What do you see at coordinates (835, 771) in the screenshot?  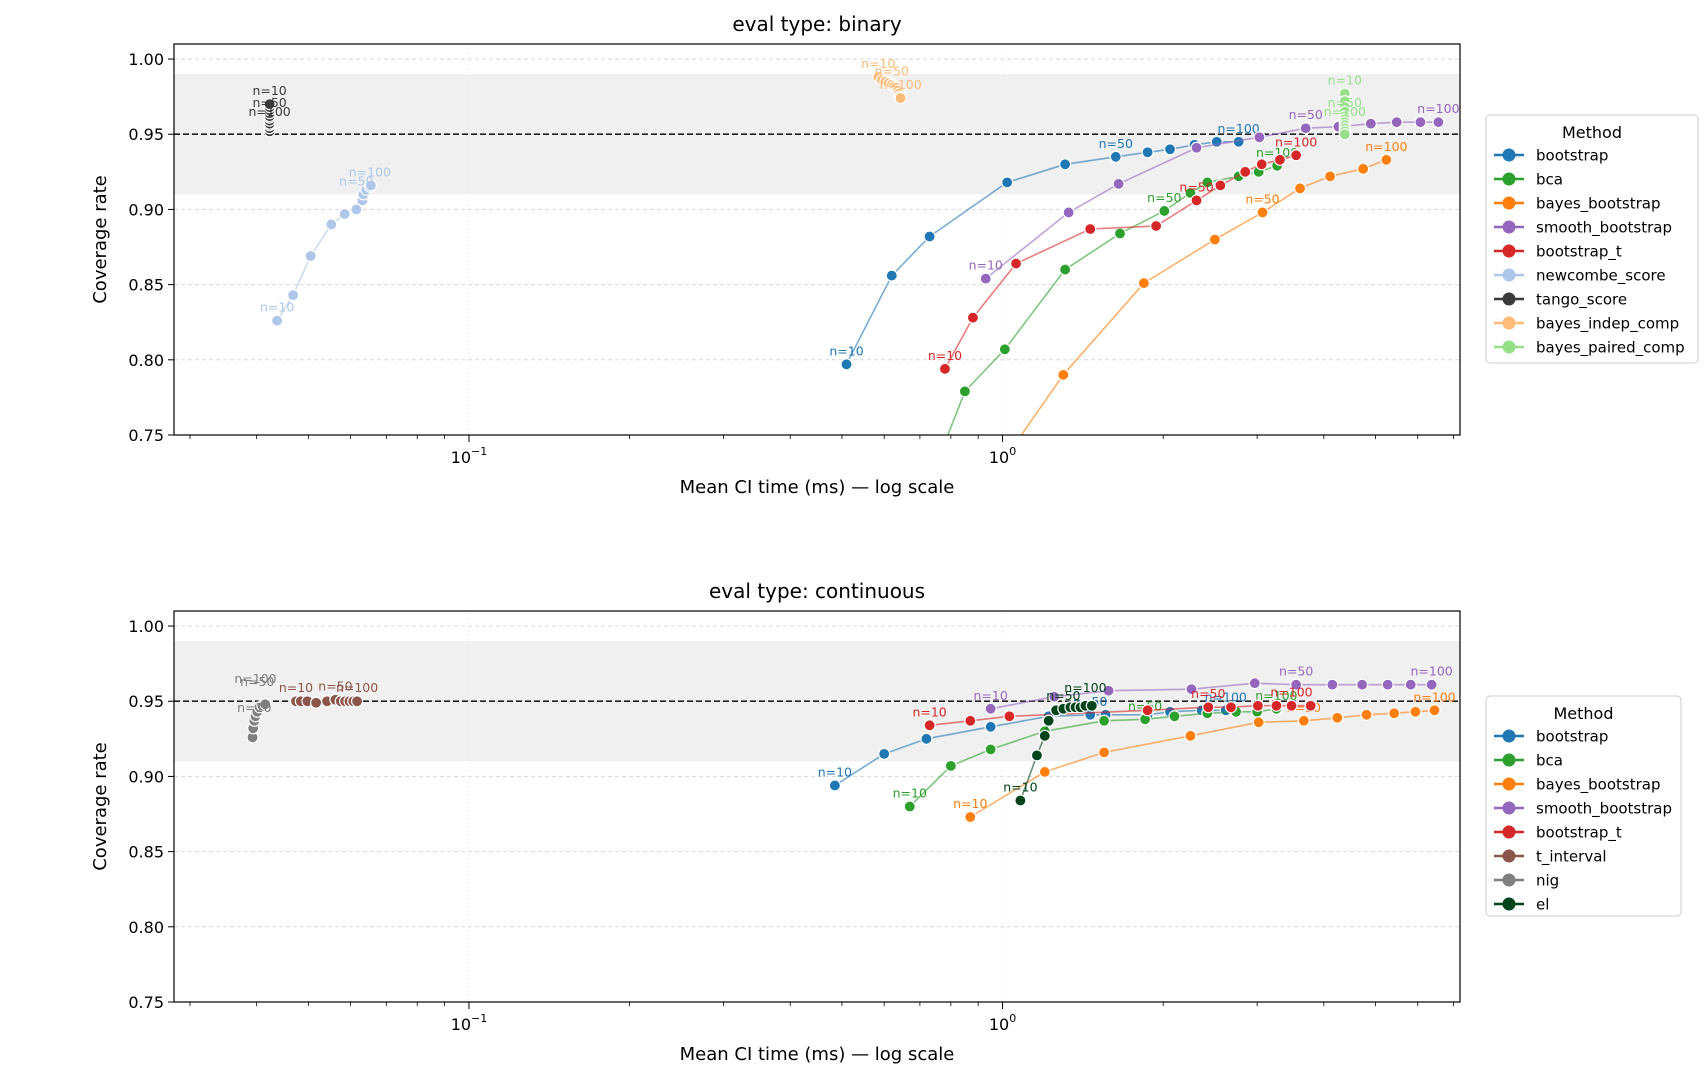 I see `data-label-bootstrap: n=10` at bounding box center [835, 771].